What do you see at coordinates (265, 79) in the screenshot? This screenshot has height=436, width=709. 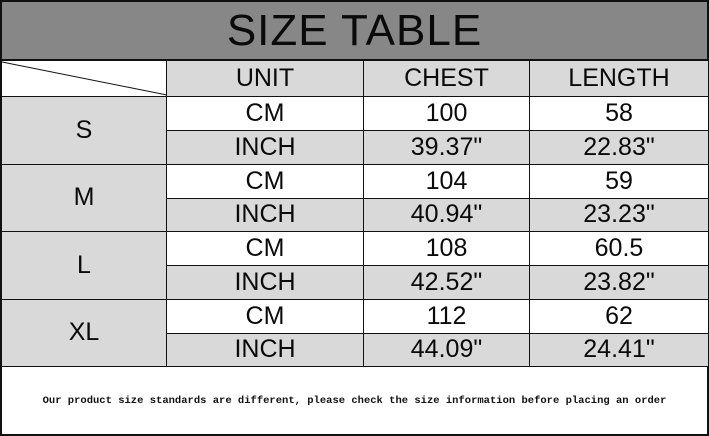 I see `header-unit: UNIT` at bounding box center [265, 79].